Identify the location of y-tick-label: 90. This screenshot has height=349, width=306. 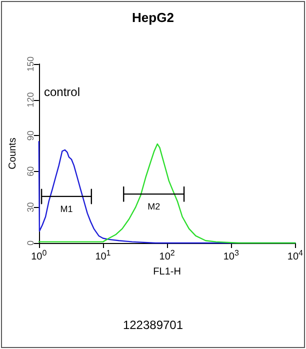
(30, 135).